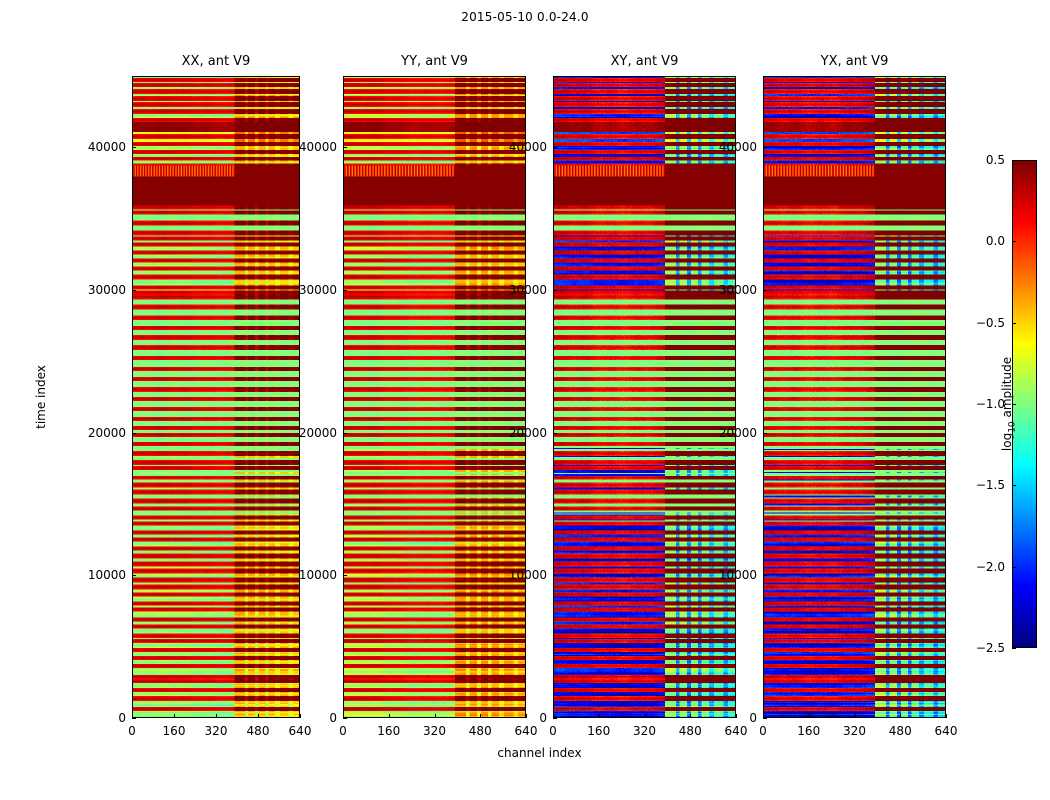 Image resolution: width=1050 pixels, height=800 pixels. I want to click on y-axis-label: time index, so click(41, 397).